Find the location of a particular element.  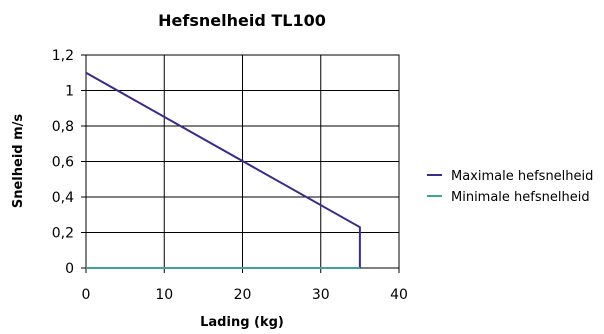

y-tick-label: 0,6 is located at coordinates (63, 163).